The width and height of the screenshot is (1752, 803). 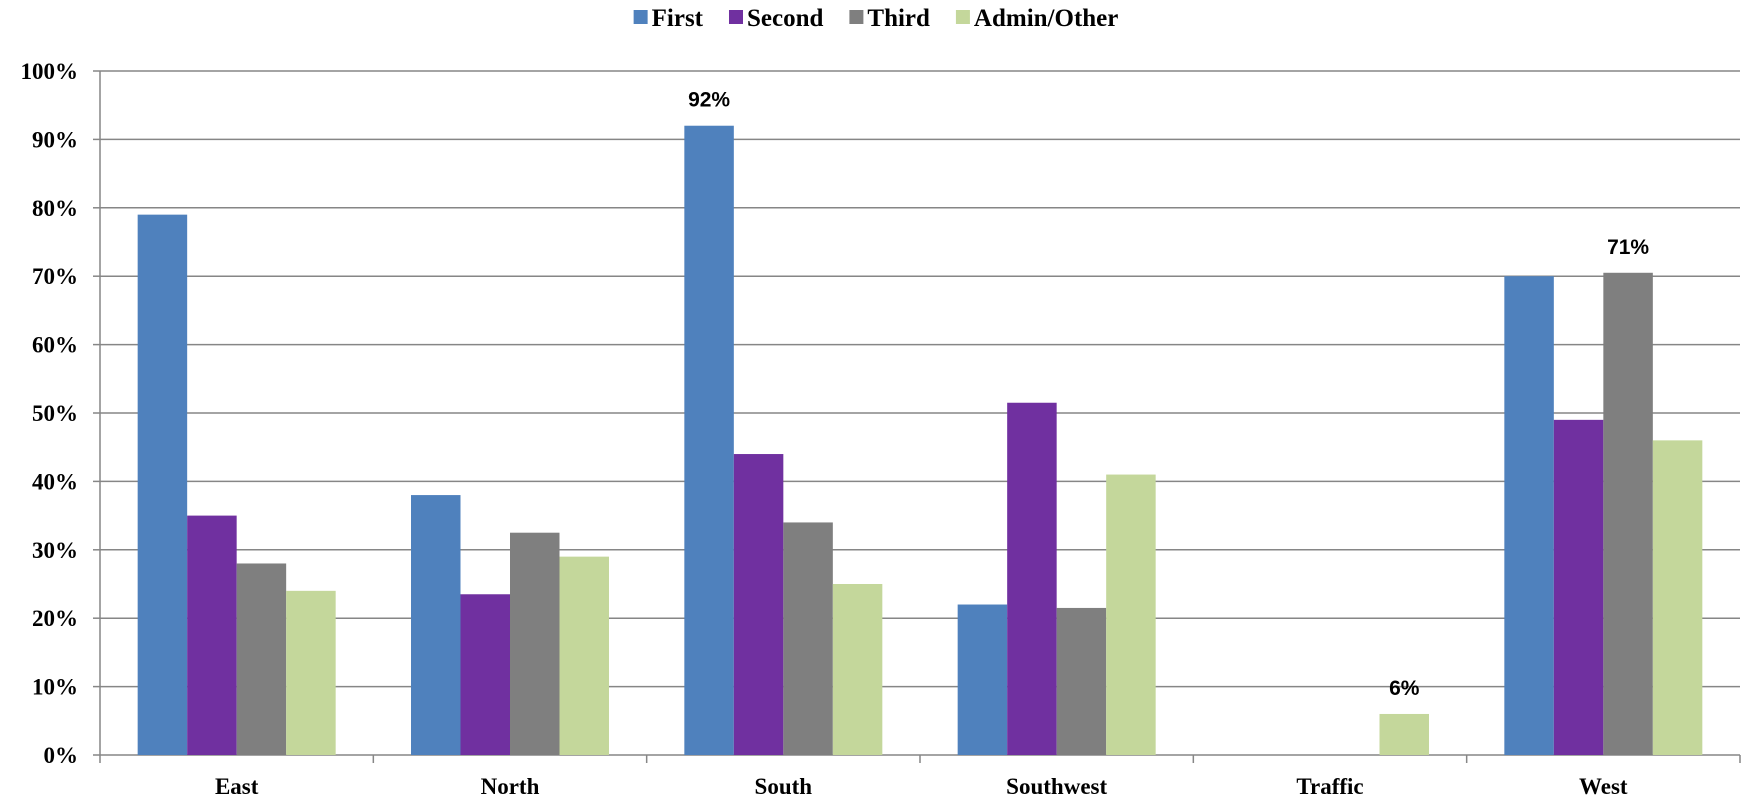 What do you see at coordinates (1404, 734) in the screenshot?
I see `bar-admin-other-traffic` at bounding box center [1404, 734].